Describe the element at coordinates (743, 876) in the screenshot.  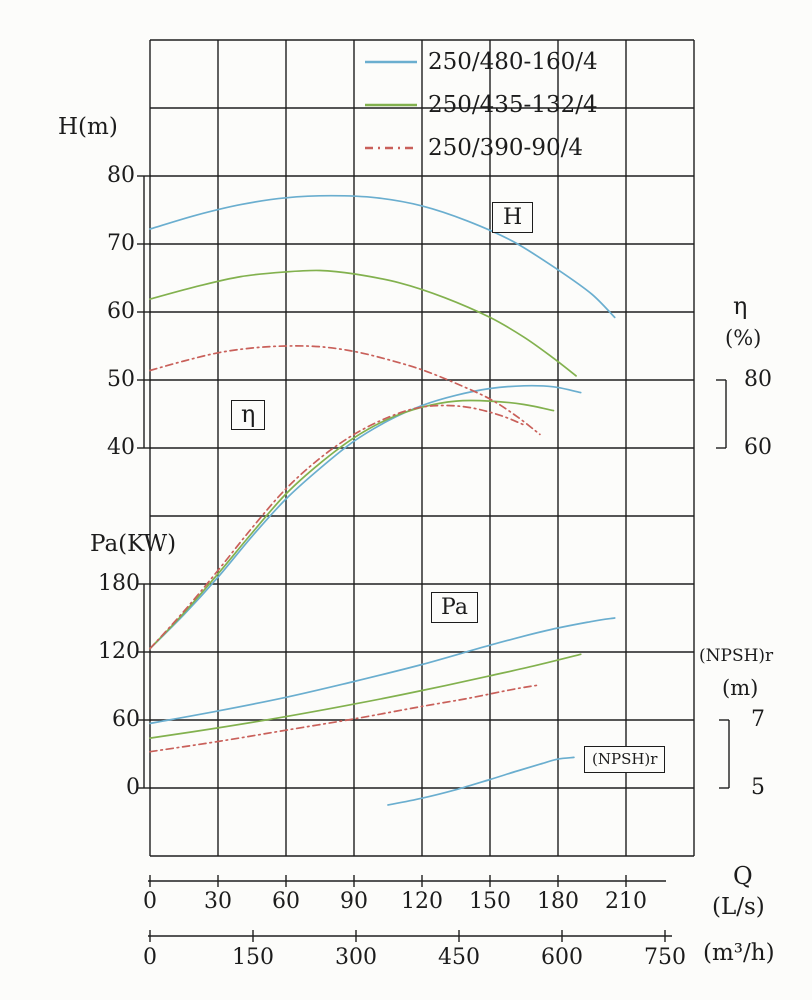
I see `q-axis-label: Q` at that location.